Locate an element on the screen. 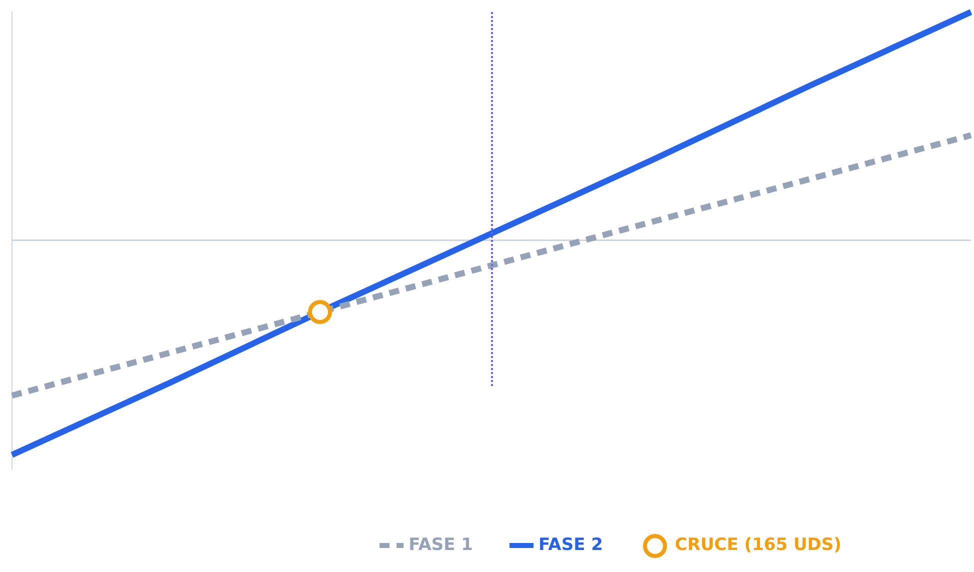 The height and width of the screenshot is (572, 974). legend-label: FASE 2 is located at coordinates (570, 544).